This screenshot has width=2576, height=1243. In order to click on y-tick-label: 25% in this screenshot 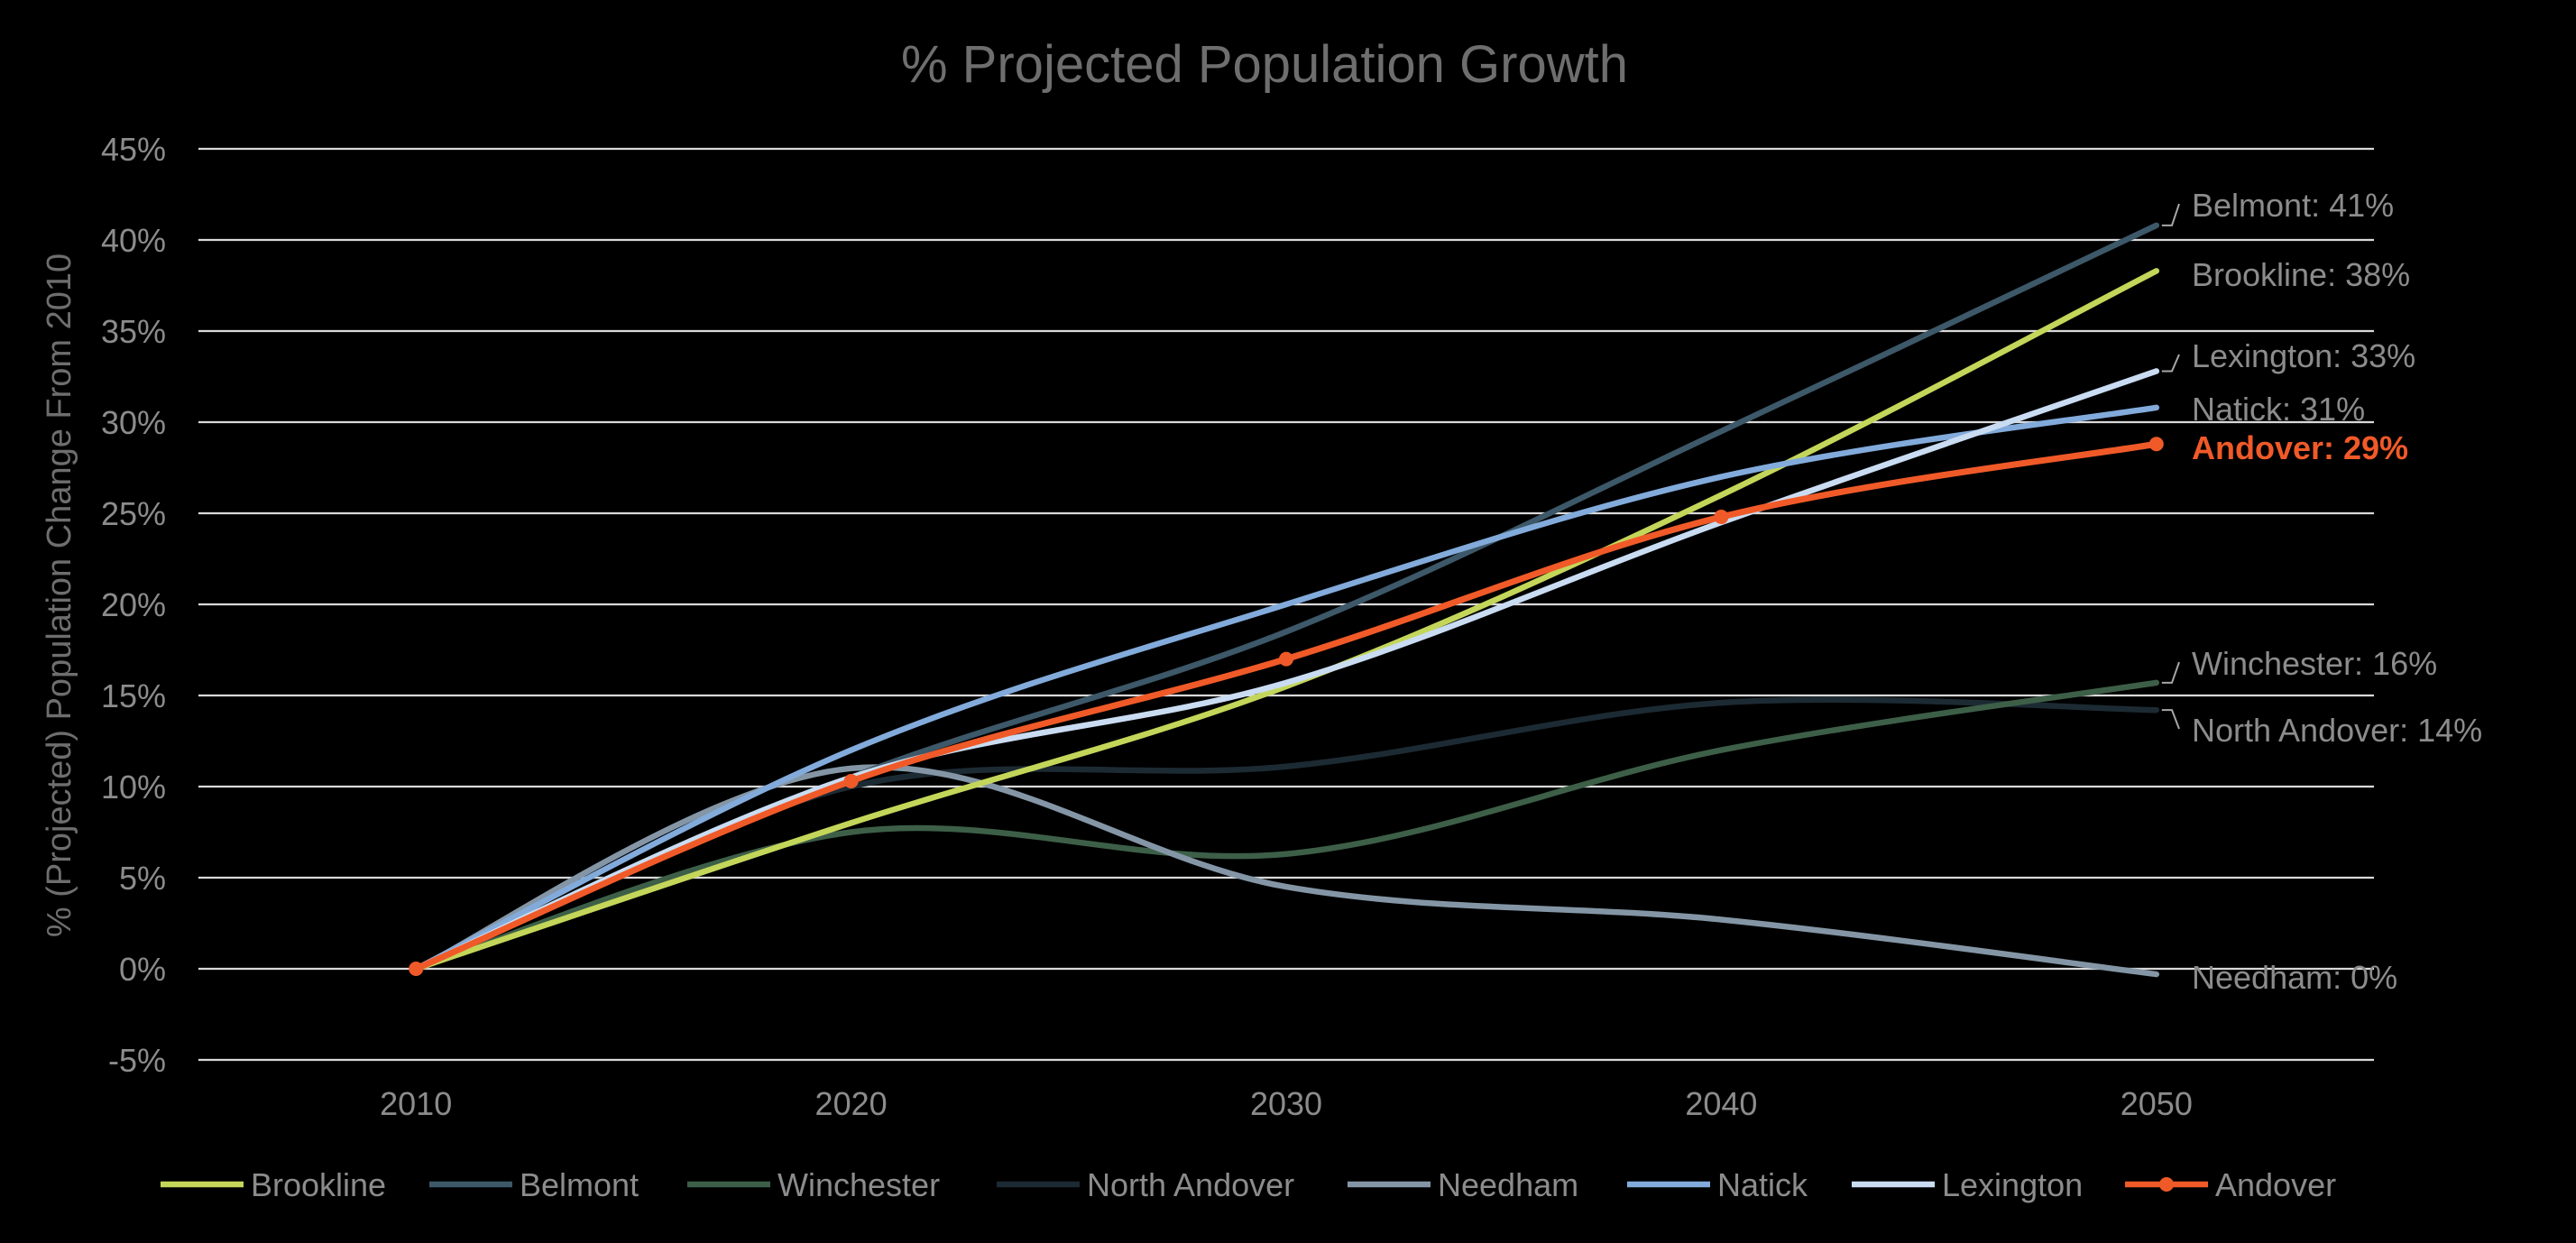, I will do `click(134, 513)`.